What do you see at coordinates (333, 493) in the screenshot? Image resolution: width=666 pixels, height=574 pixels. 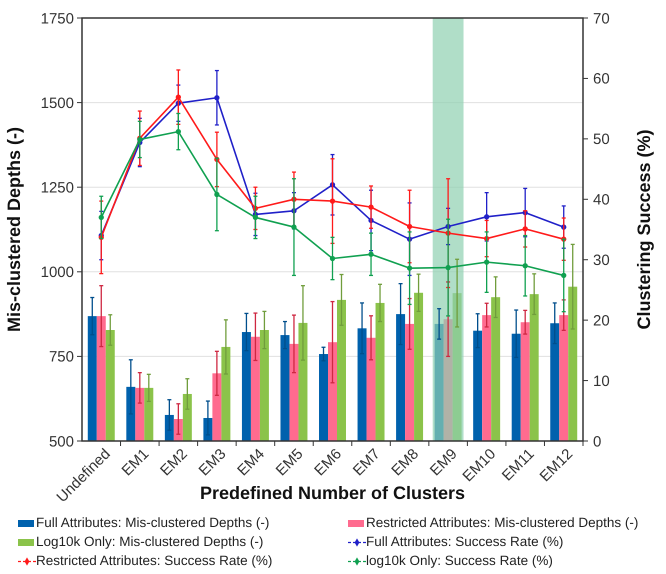 I see `x-axis-title: Predefined Number of Clusters` at bounding box center [333, 493].